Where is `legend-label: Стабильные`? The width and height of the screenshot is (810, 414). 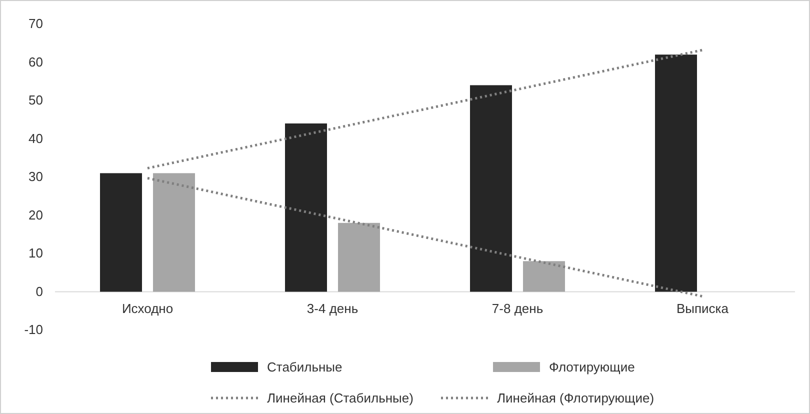
legend-label: Стабильные is located at coordinates (304, 367).